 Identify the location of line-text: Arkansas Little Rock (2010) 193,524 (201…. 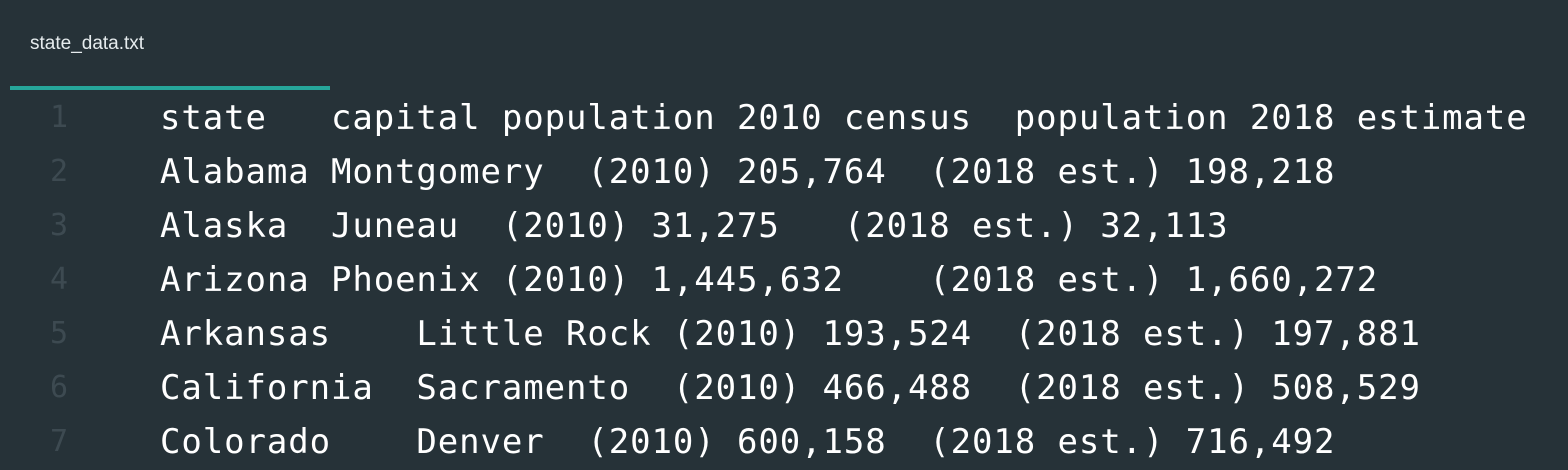
(790, 334).